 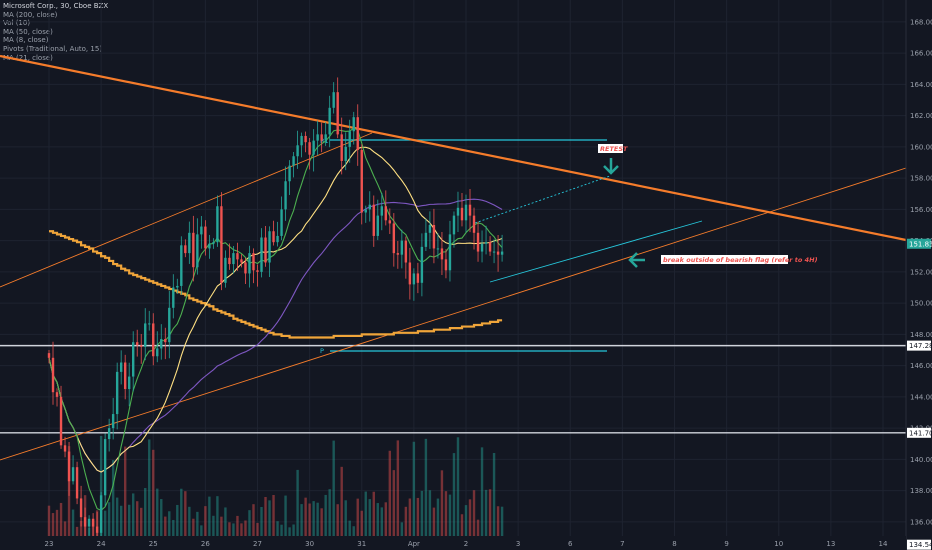 What do you see at coordinates (101, 544) in the screenshot?
I see `x-tick-label: 24` at bounding box center [101, 544].